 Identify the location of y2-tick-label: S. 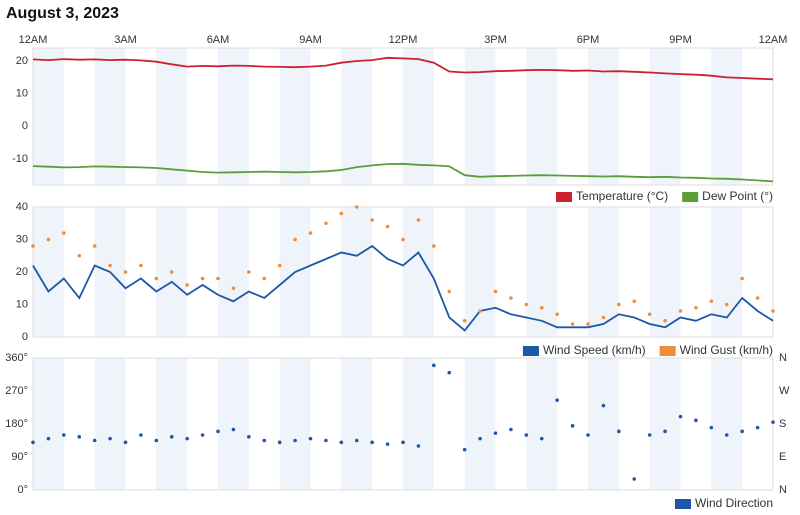
(782, 424).